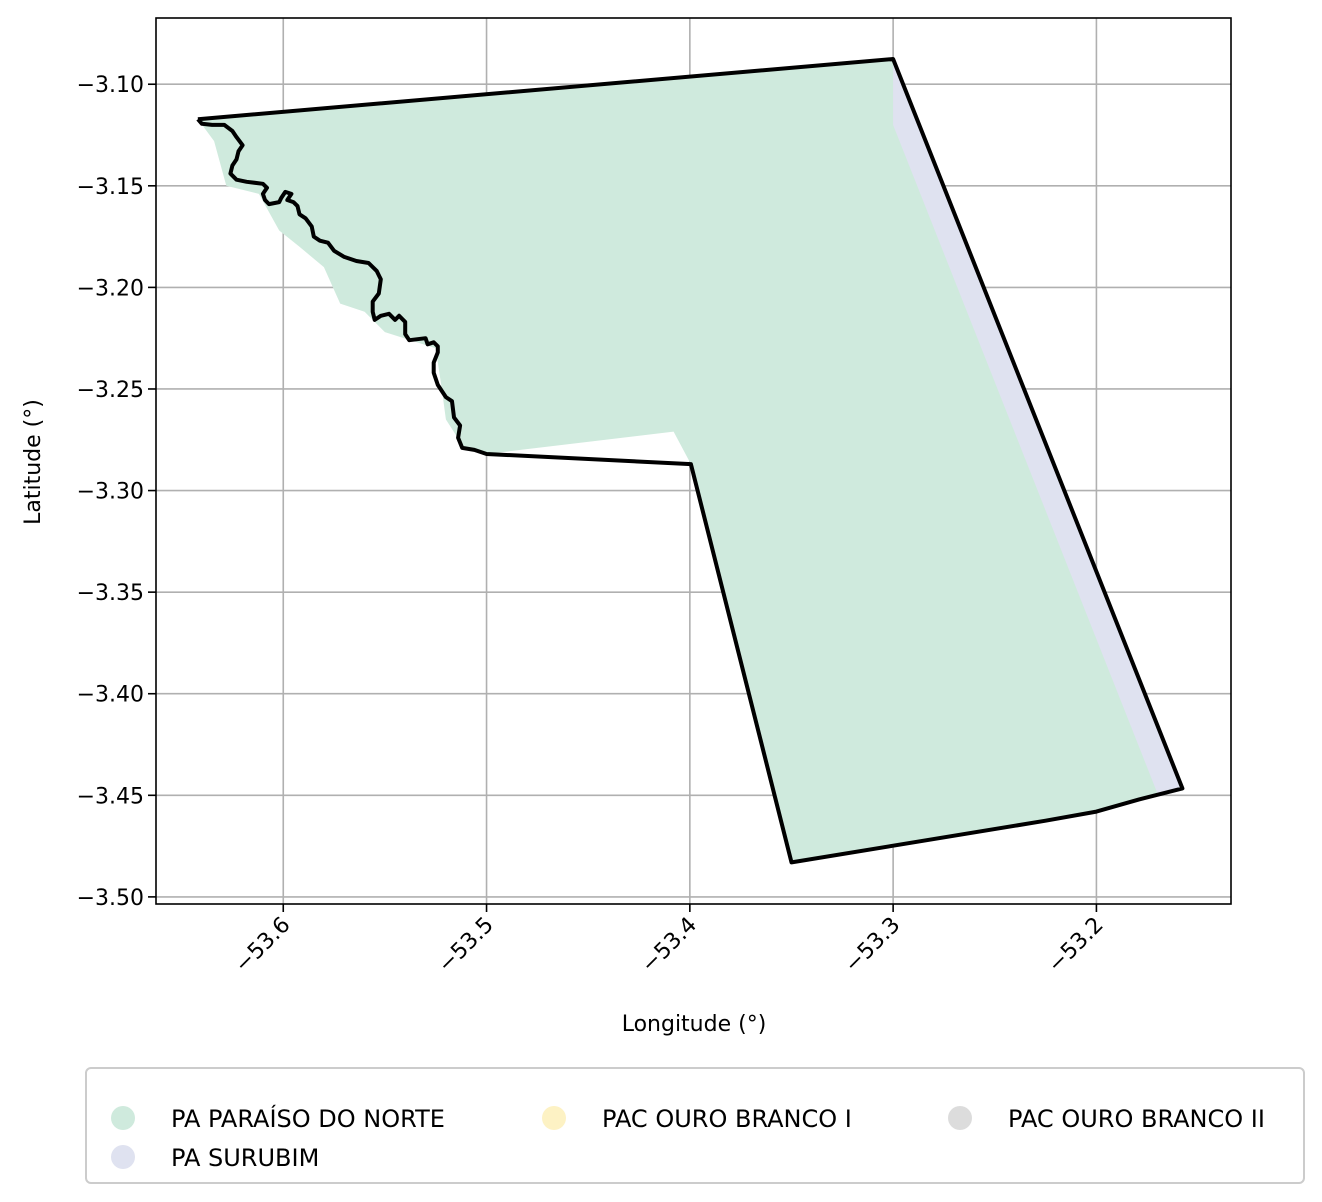 Image resolution: width=1322 pixels, height=1202 pixels. Describe the element at coordinates (110, 288) in the screenshot. I see `y-tick-label-2: −3.20` at that location.